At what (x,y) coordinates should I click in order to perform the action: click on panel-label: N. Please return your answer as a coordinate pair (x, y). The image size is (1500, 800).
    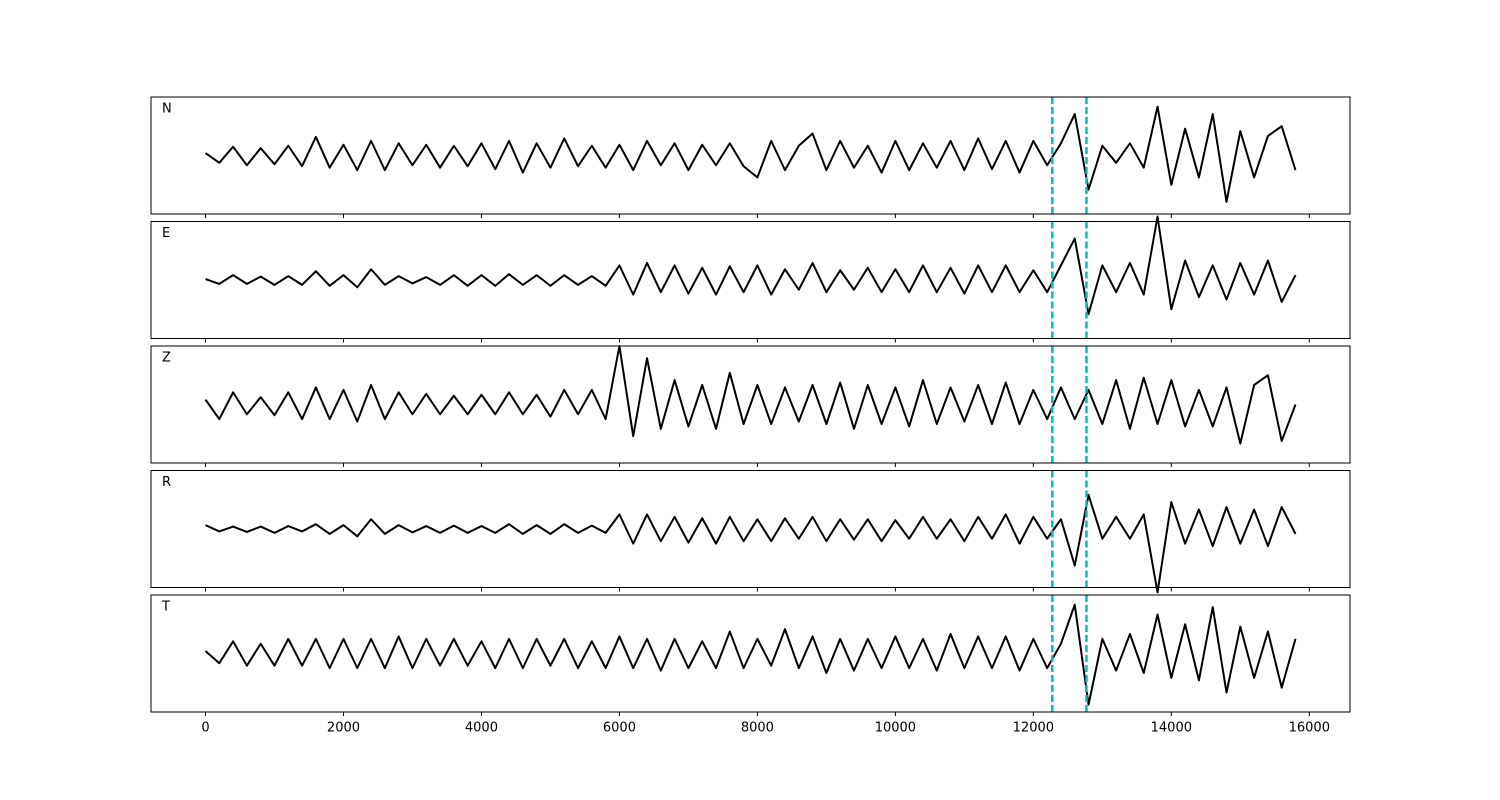
    Looking at the image, I should click on (167, 109).